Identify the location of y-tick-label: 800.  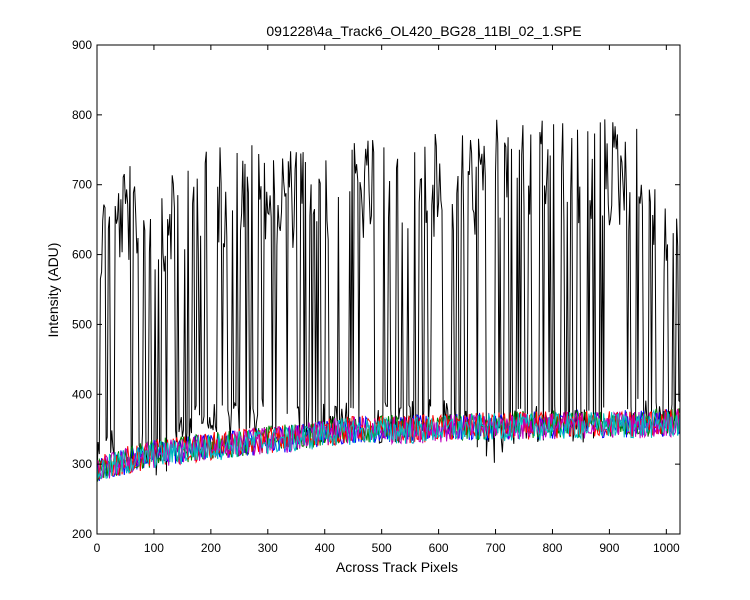
(82, 115).